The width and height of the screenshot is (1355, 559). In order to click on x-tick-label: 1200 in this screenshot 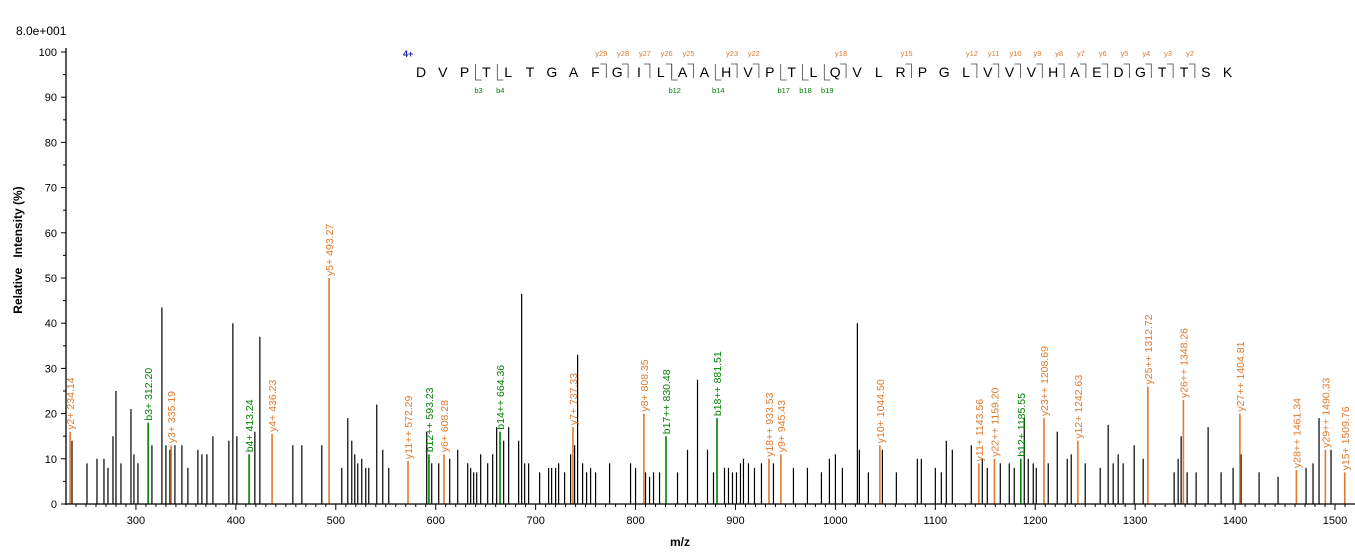, I will do `click(1035, 521)`.